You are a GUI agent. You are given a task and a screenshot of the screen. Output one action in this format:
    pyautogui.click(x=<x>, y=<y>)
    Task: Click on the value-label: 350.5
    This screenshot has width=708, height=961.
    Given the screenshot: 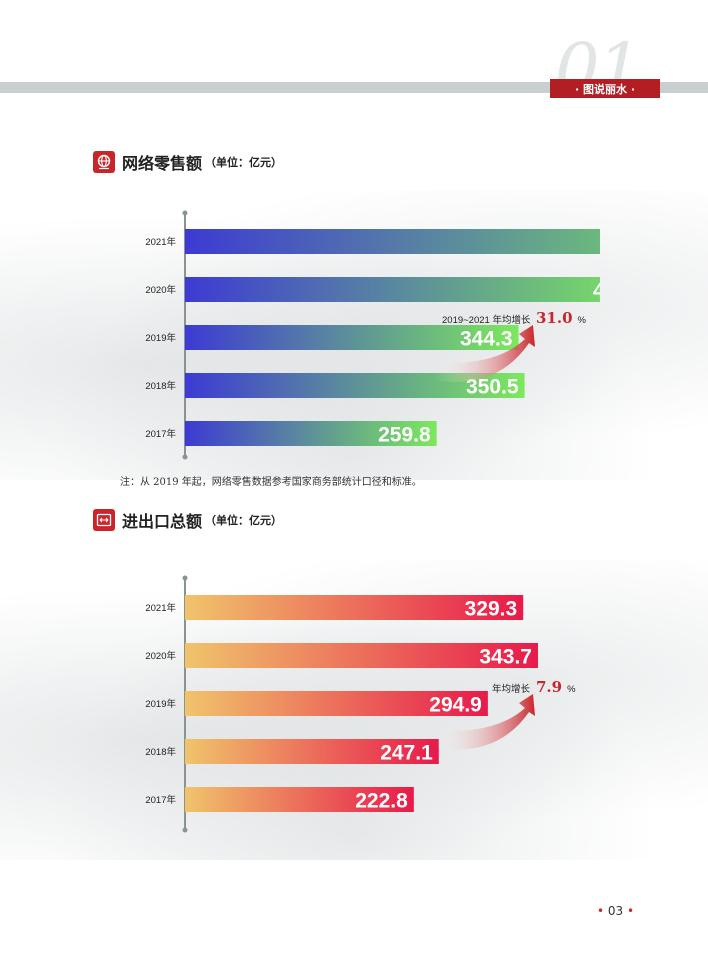 What is the action you would take?
    pyautogui.click(x=492, y=387)
    